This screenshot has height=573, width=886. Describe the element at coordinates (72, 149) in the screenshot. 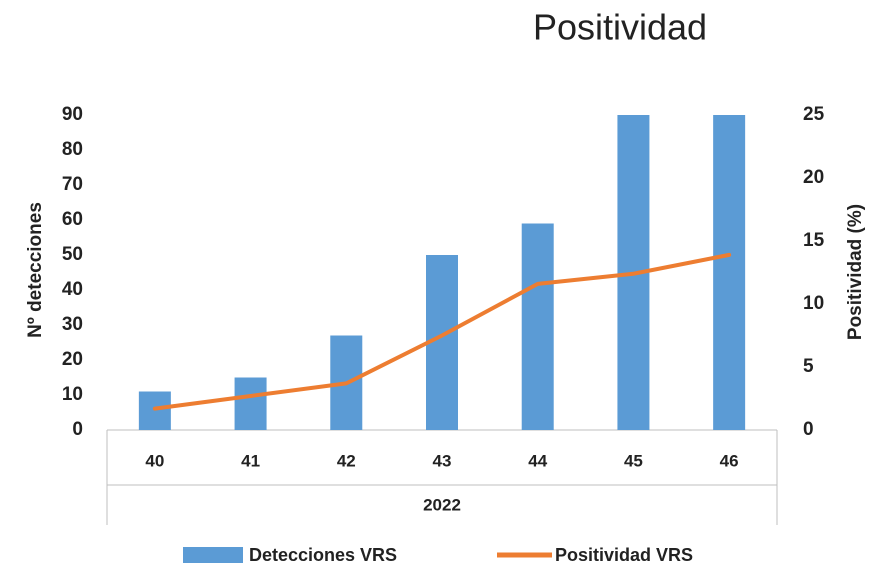

I see `y-tick-label: 80` at that location.